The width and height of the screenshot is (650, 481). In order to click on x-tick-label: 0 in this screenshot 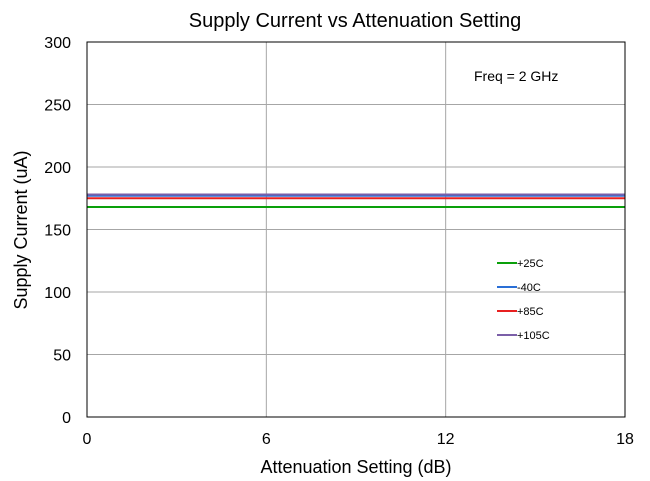, I will do `click(87, 439)`.